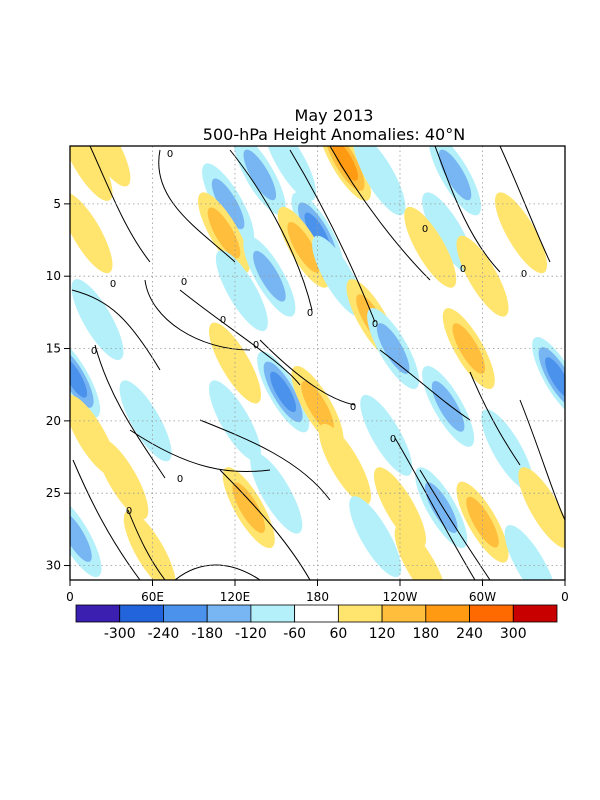 Image resolution: width=600 pixels, height=800 pixels. Describe the element at coordinates (207, 634) in the screenshot. I see `colorbar-label: -180` at that location.